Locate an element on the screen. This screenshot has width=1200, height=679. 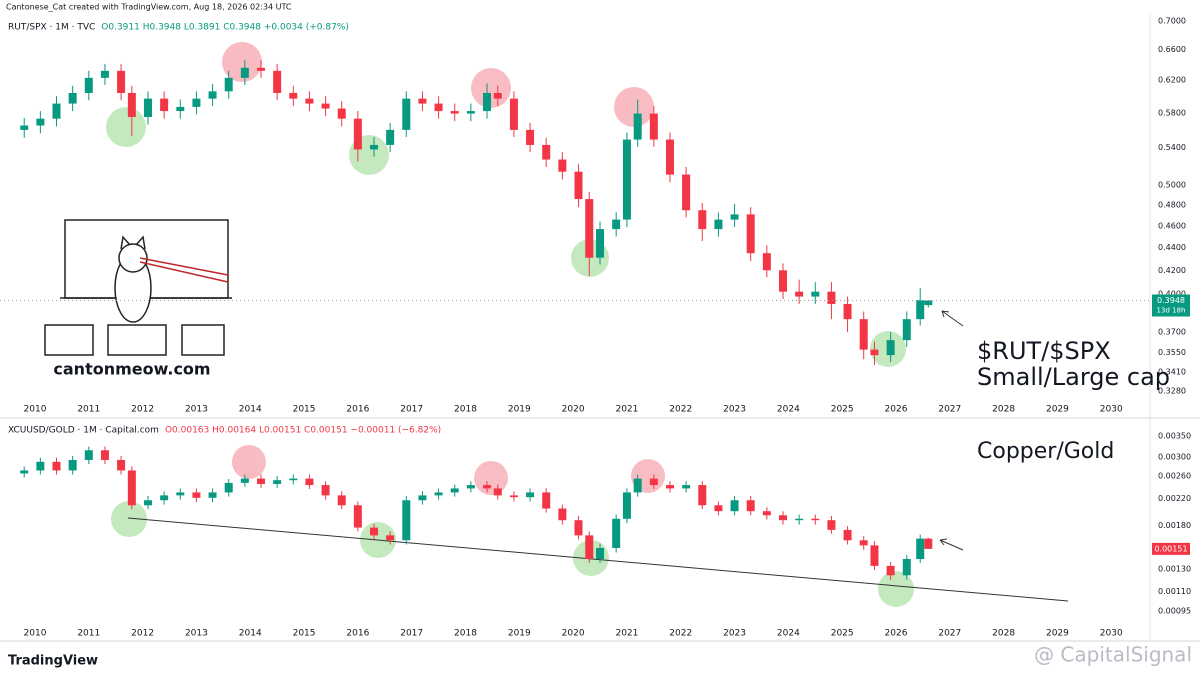
last-price-label: 0.00151 is located at coordinates (1170, 548).